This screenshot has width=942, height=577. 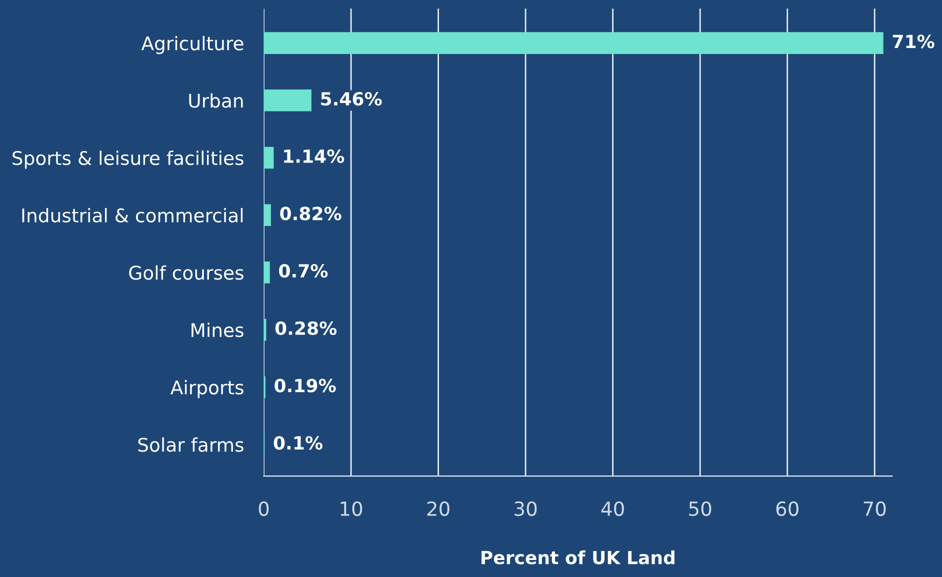 I want to click on data-label: 0.1%, so click(x=298, y=443).